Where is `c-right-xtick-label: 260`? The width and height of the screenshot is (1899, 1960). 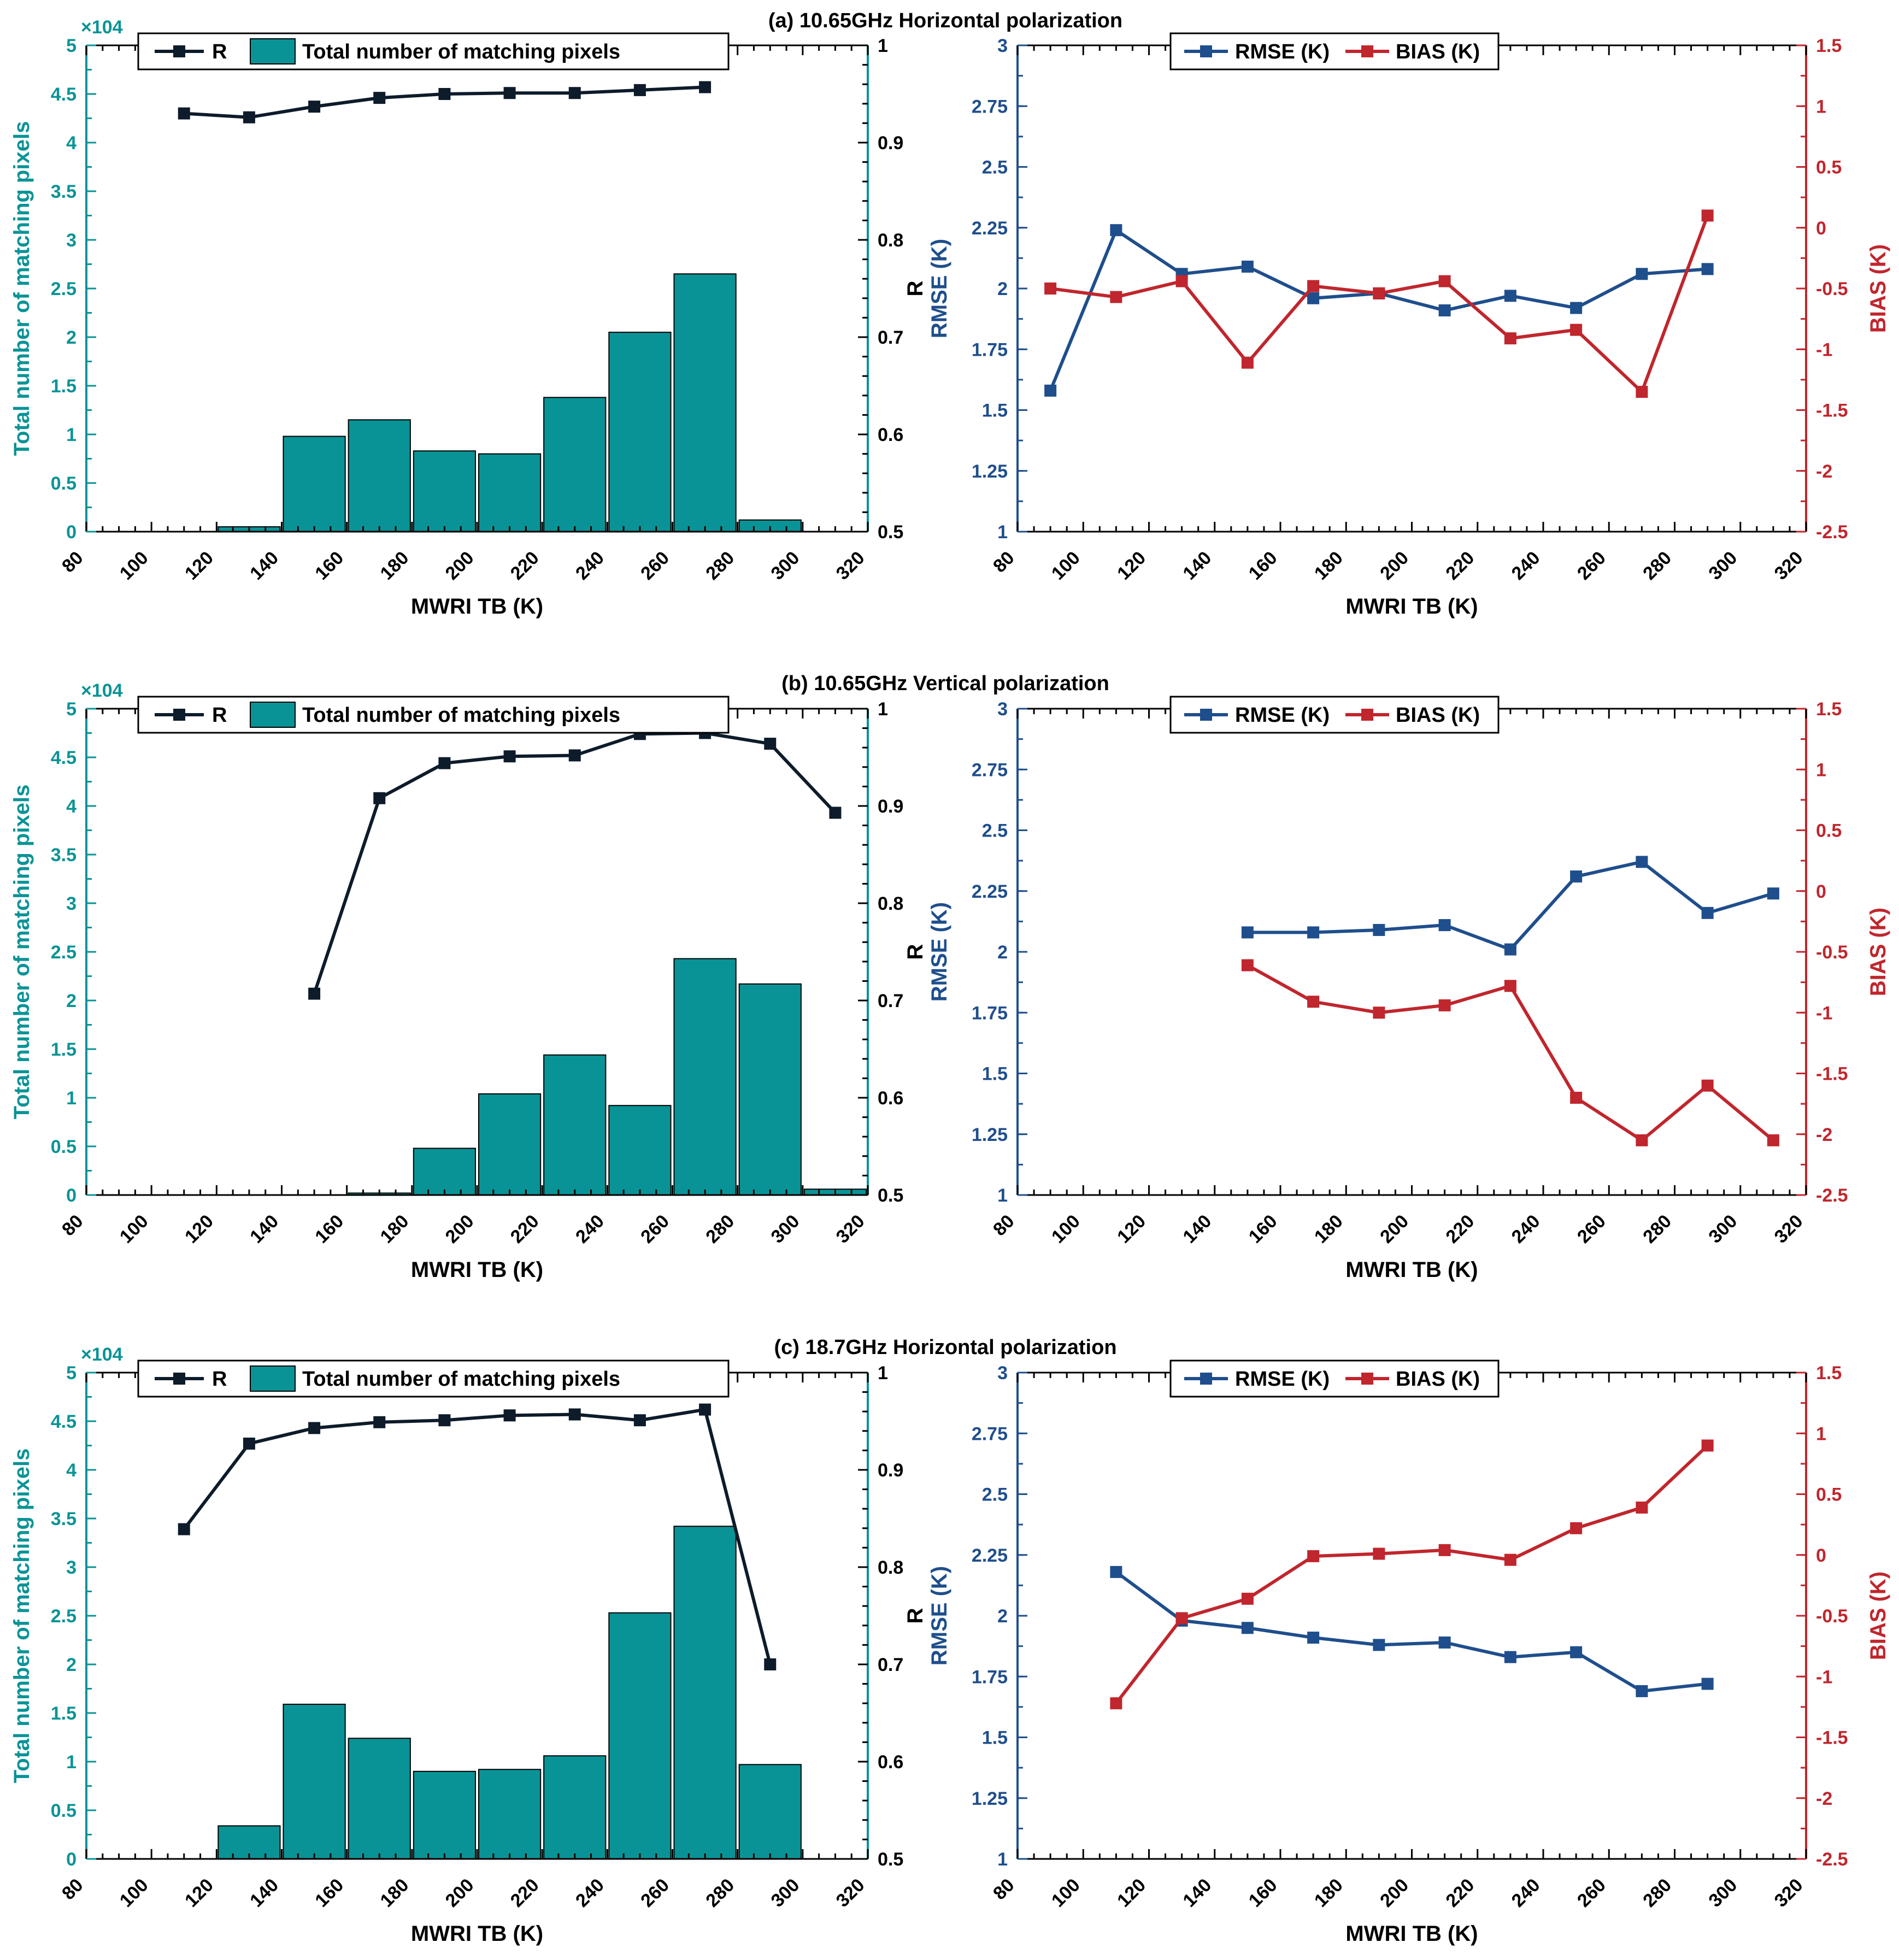
c-right-xtick-label: 260 is located at coordinates (1592, 1893).